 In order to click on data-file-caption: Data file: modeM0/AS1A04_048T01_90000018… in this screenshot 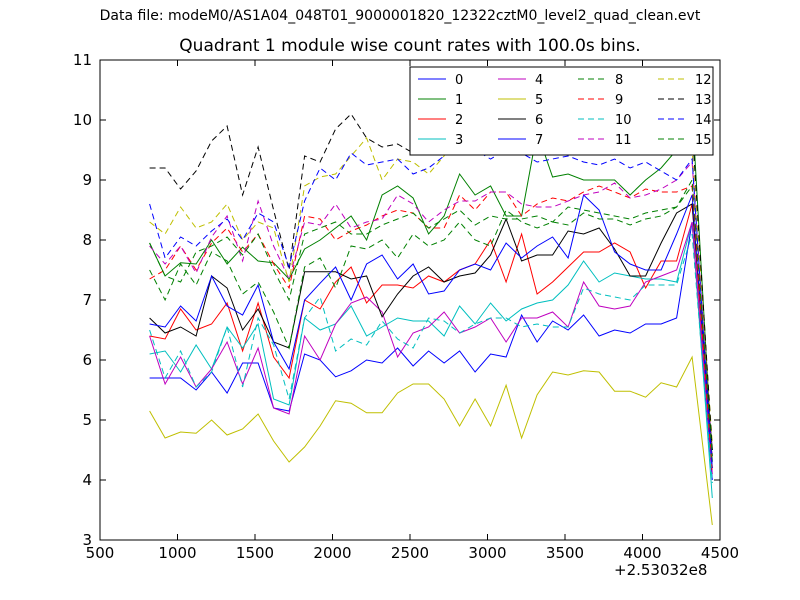, I will do `click(400, 16)`.